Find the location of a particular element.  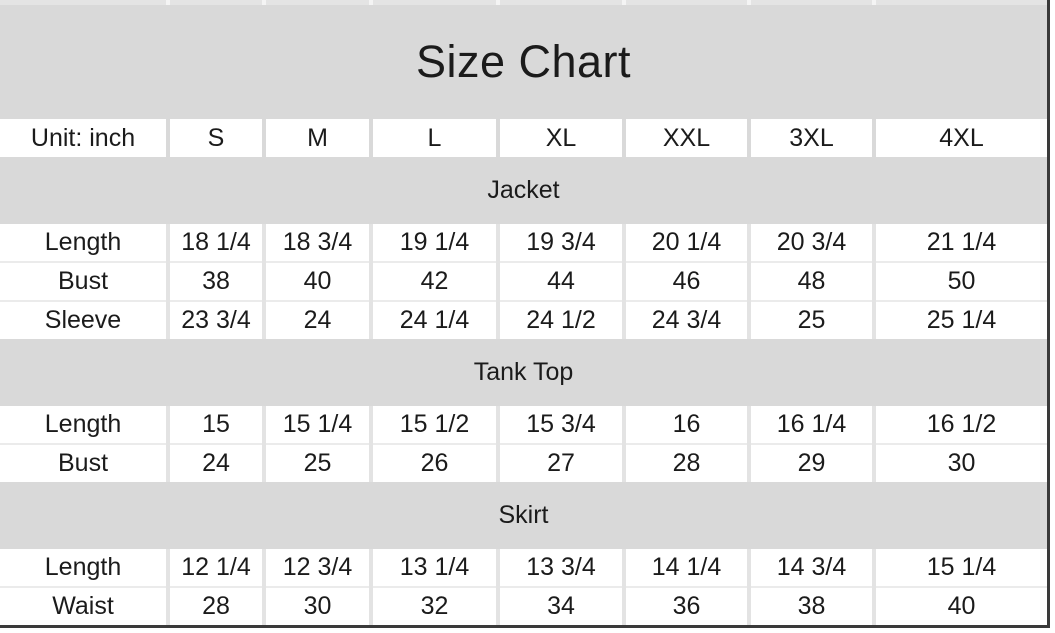

size-value-cell: 18 3/4 is located at coordinates (316, 243).